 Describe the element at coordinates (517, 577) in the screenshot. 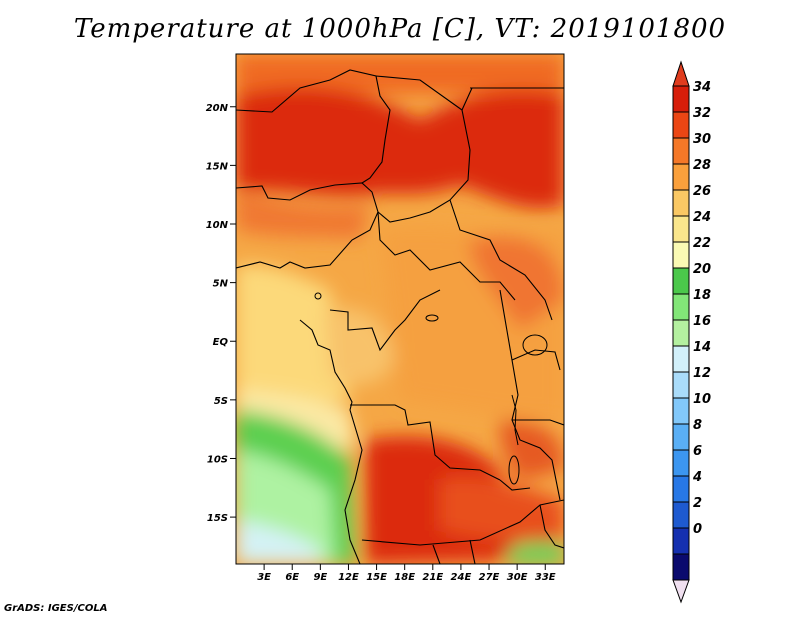

I see `lon-tick-label: 30E` at that location.